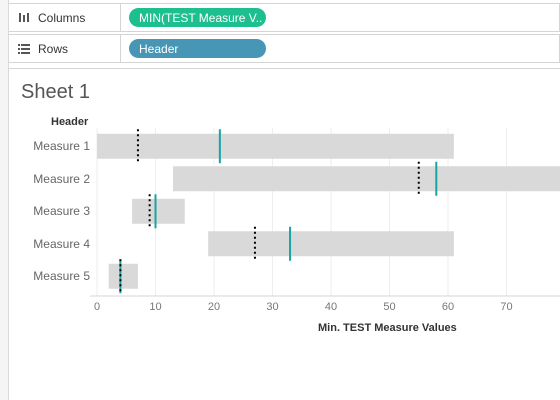 This screenshot has height=400, width=560. Describe the element at coordinates (272, 307) in the screenshot. I see `x-tick-label: 30` at that location.